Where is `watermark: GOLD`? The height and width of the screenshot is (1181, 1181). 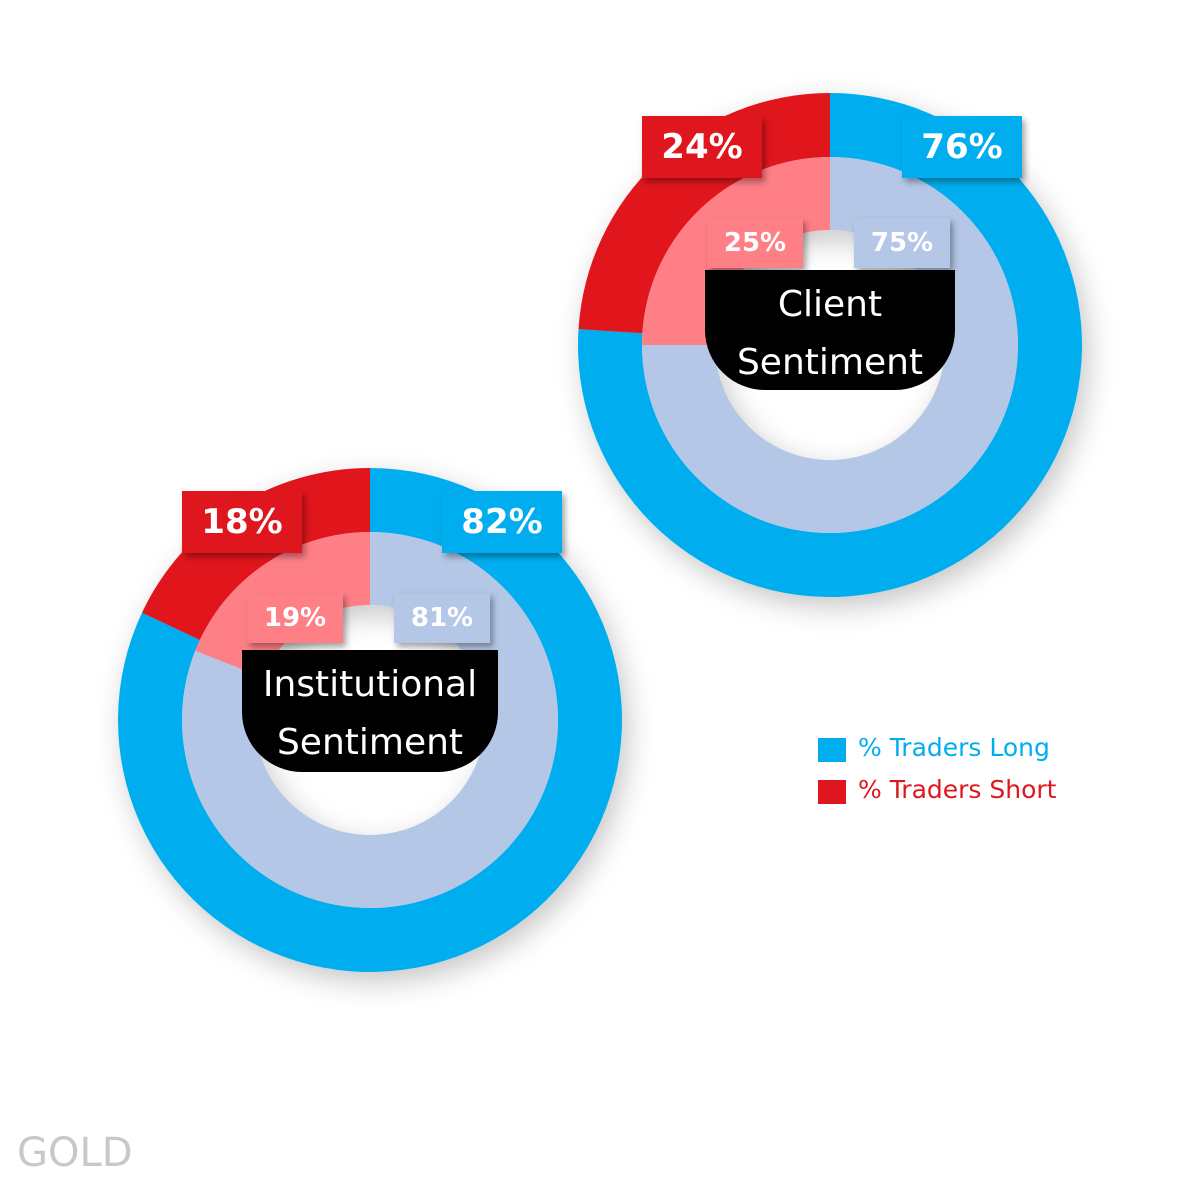 watermark: GOLD is located at coordinates (75, 1153).